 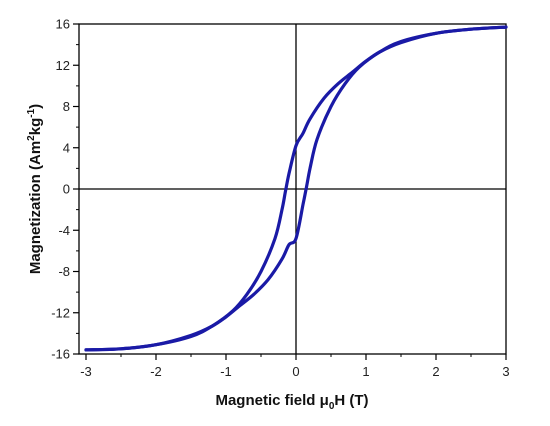 I want to click on y-tick-label: 0, so click(x=66, y=189).